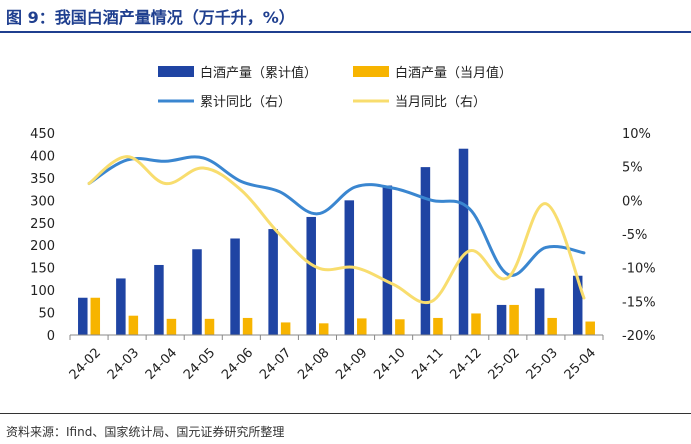 The image size is (691, 444). I want to click on x-tick-label: 24-06, so click(237, 363).